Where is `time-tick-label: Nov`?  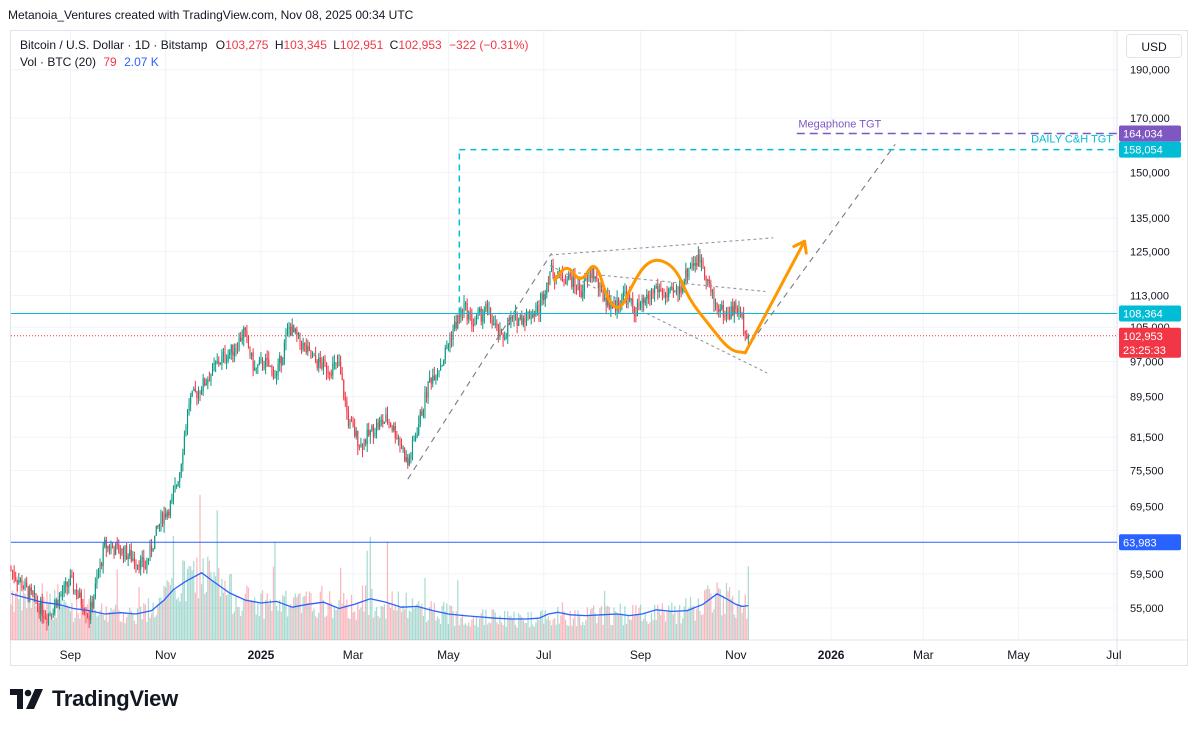
time-tick-label: Nov is located at coordinates (735, 655).